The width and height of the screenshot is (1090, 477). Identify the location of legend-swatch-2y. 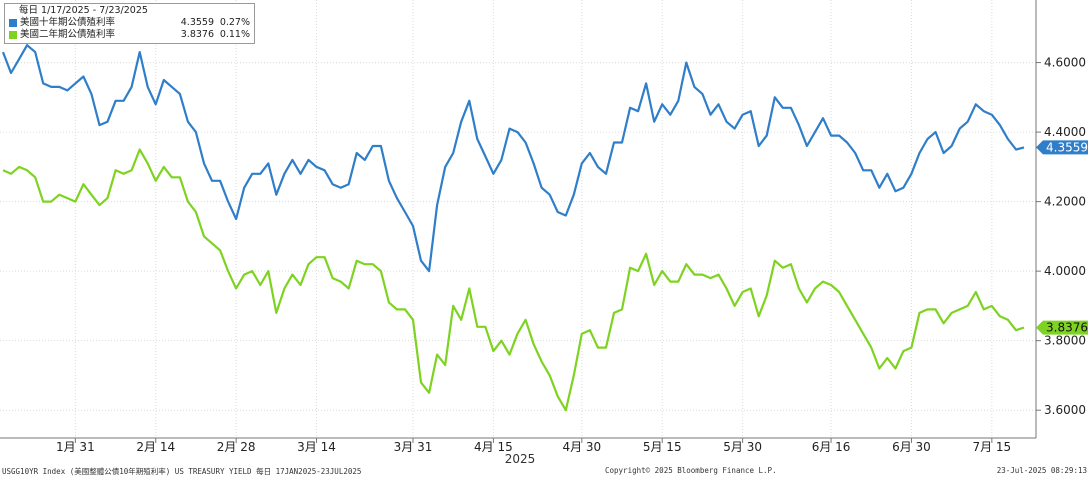
(13, 35).